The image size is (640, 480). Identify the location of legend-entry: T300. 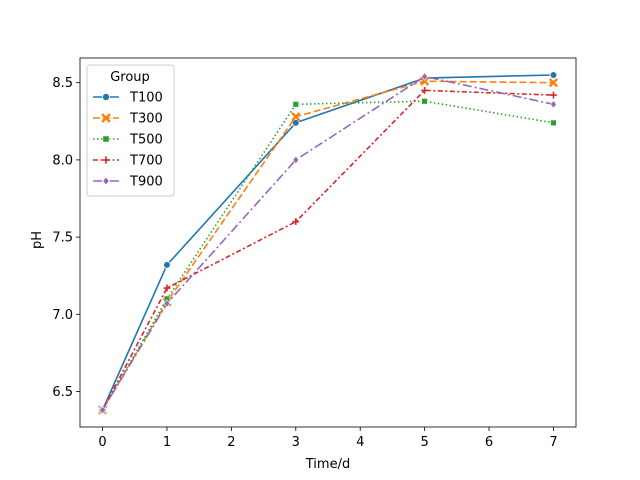
(128, 119).